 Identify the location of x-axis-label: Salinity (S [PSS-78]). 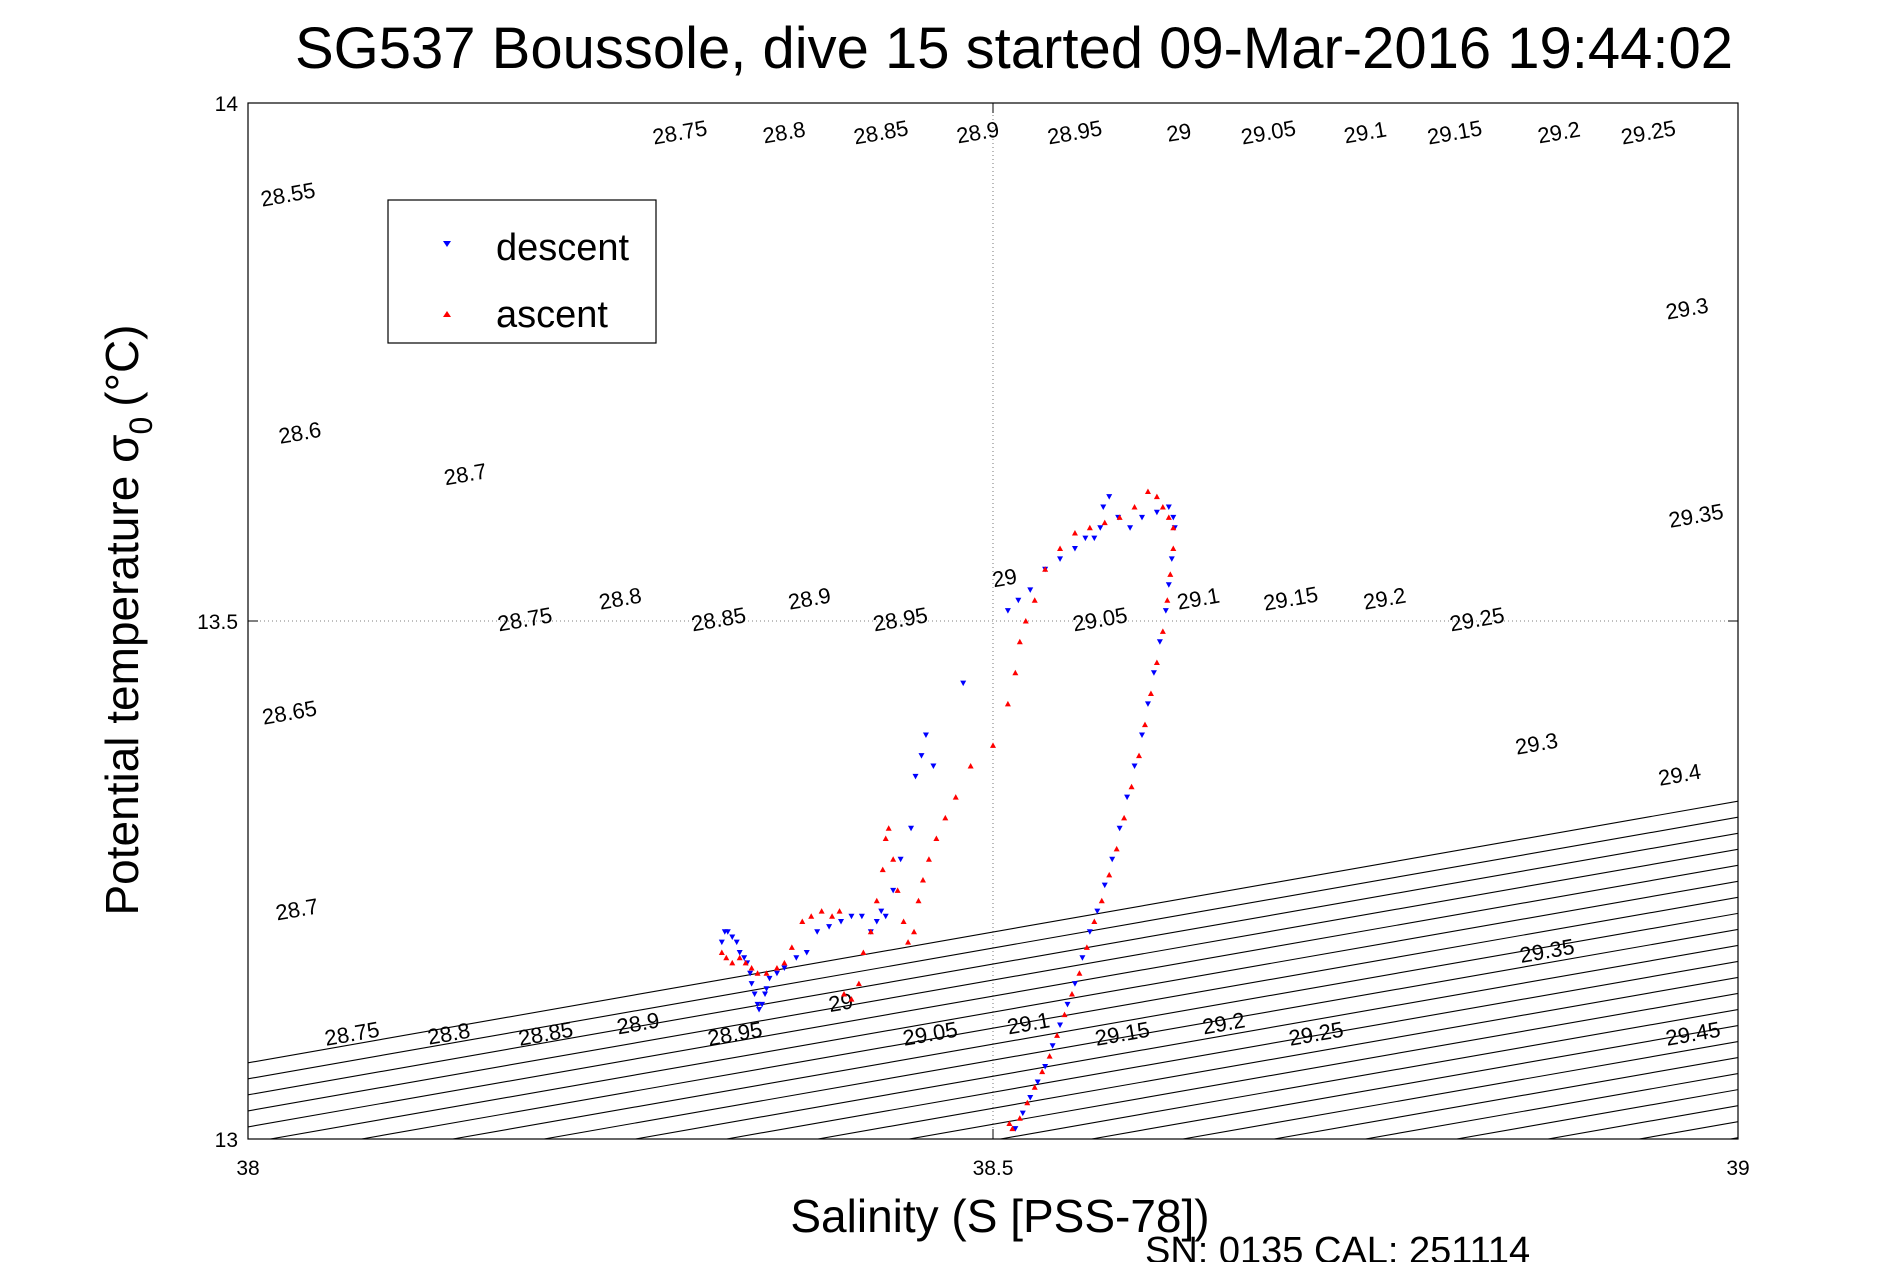
(999, 1216).